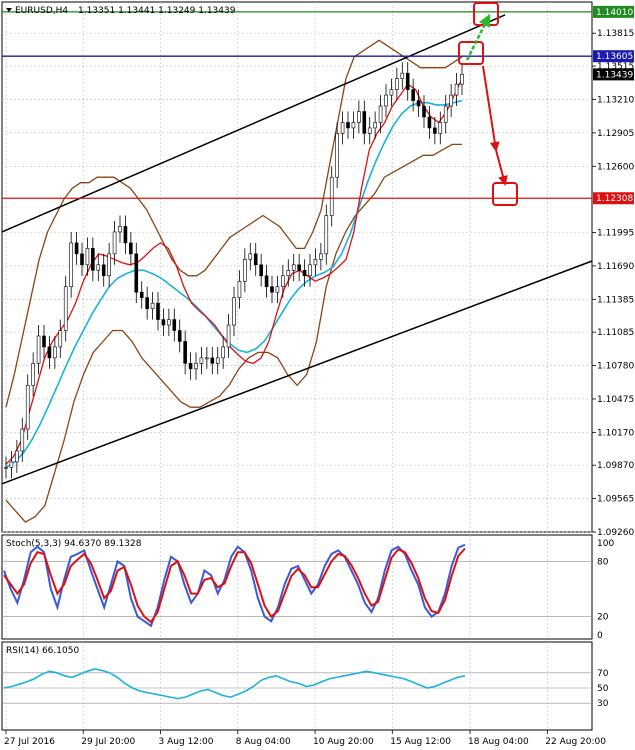 The image size is (635, 750). I want to click on price-tick-label-0: 1.13815, so click(615, 34).